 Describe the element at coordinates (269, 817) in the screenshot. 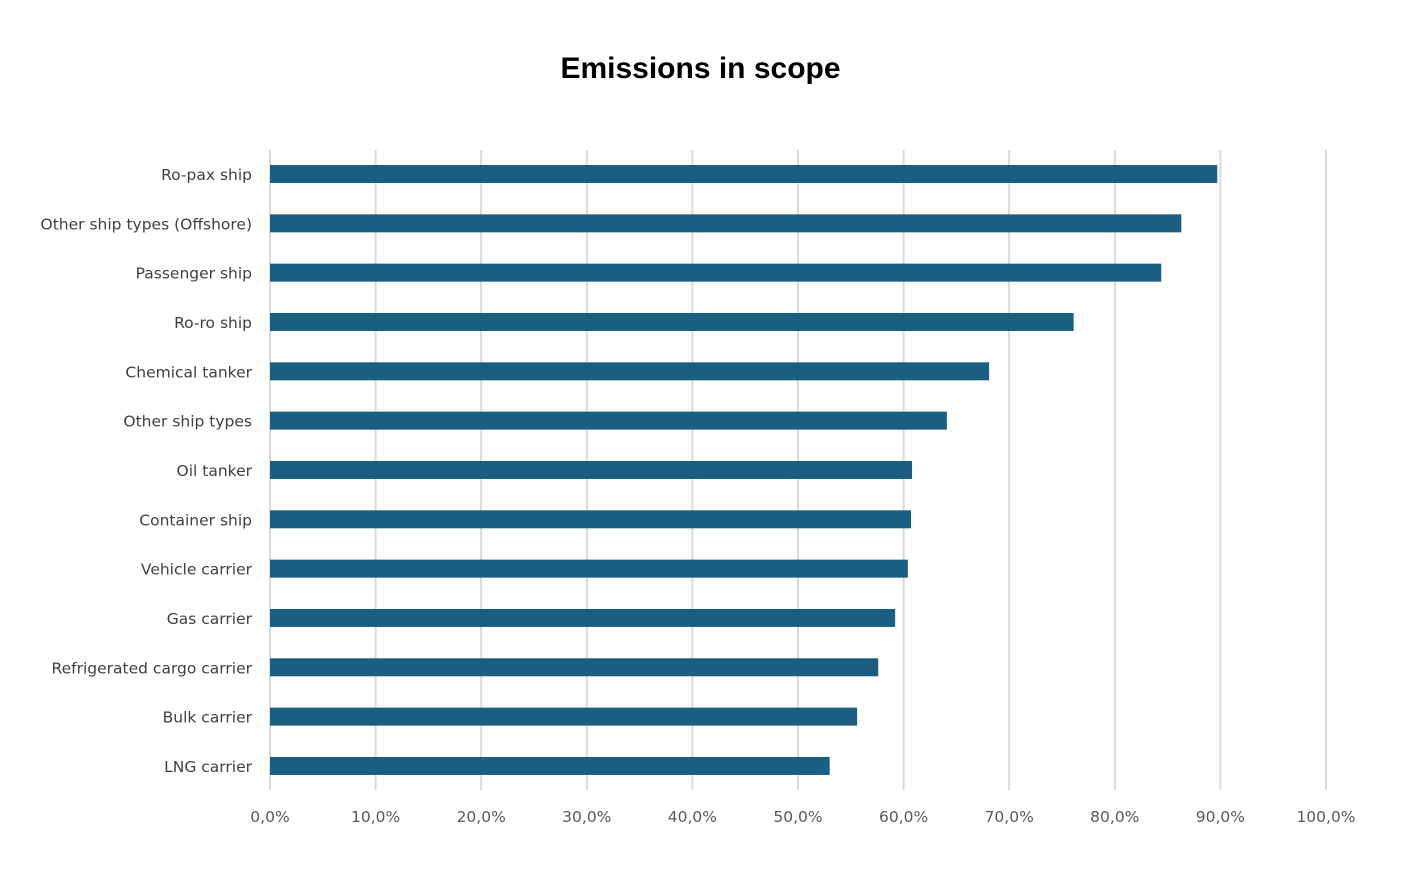

I see `x-tick-label: 0,0%` at that location.